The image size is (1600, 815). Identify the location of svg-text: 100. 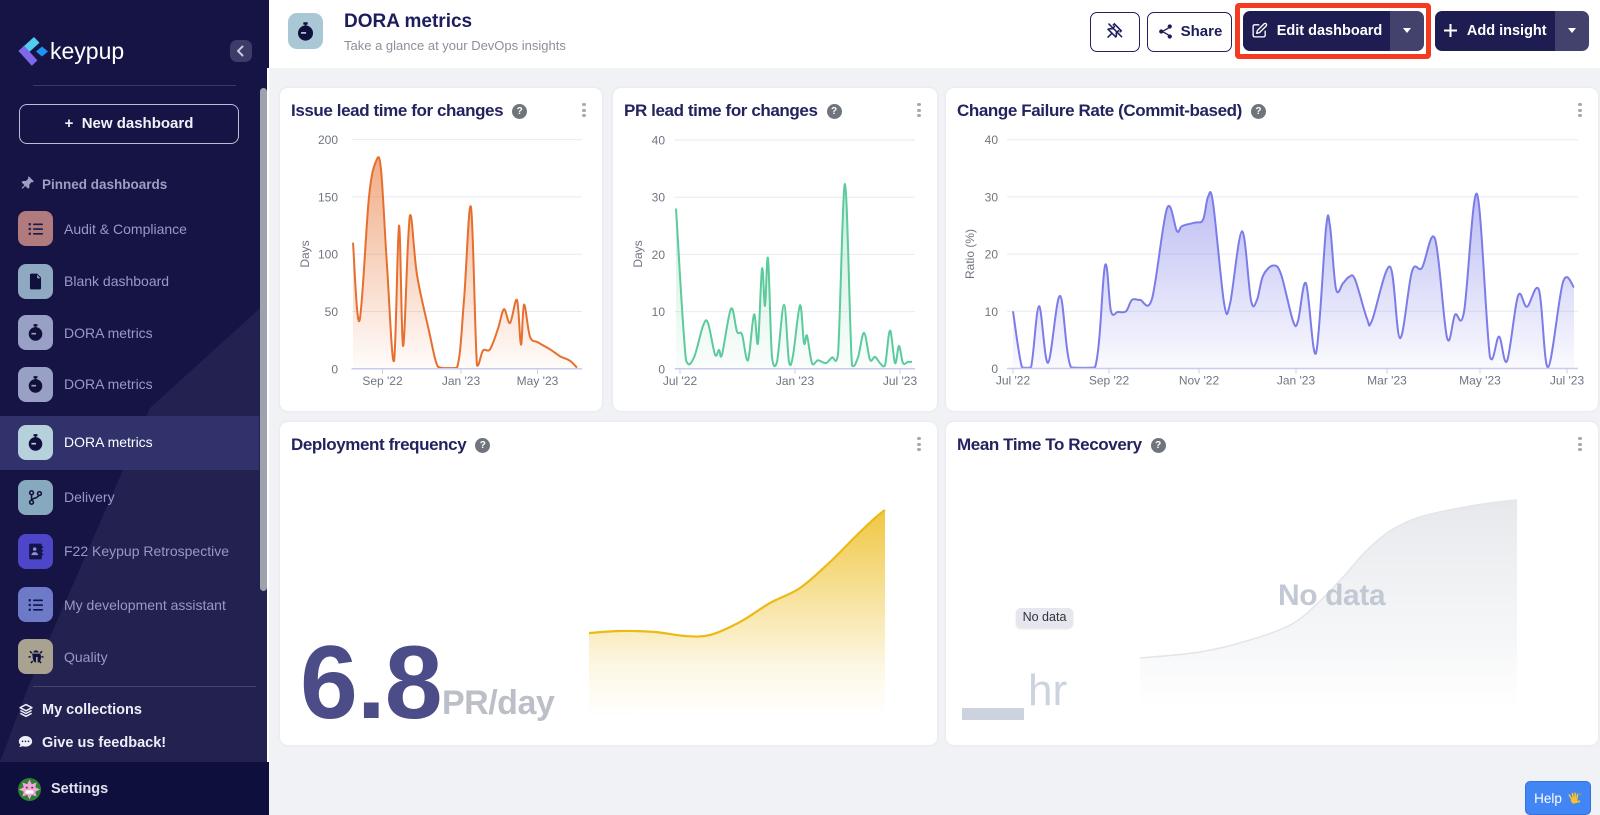
(328, 255).